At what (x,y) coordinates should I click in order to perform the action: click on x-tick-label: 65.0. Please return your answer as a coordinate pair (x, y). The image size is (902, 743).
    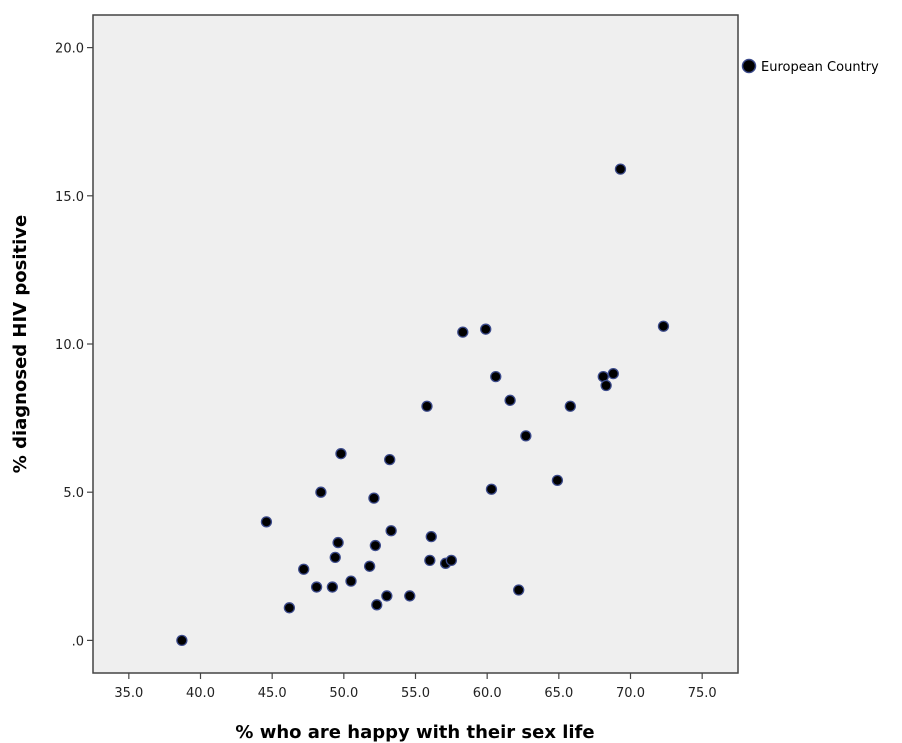
    Looking at the image, I should click on (558, 693).